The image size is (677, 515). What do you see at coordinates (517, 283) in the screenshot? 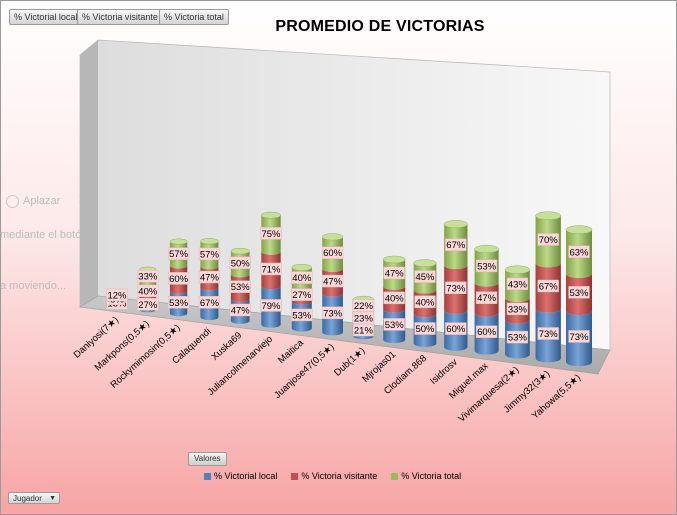
I see `data-label: 43%` at bounding box center [517, 283].